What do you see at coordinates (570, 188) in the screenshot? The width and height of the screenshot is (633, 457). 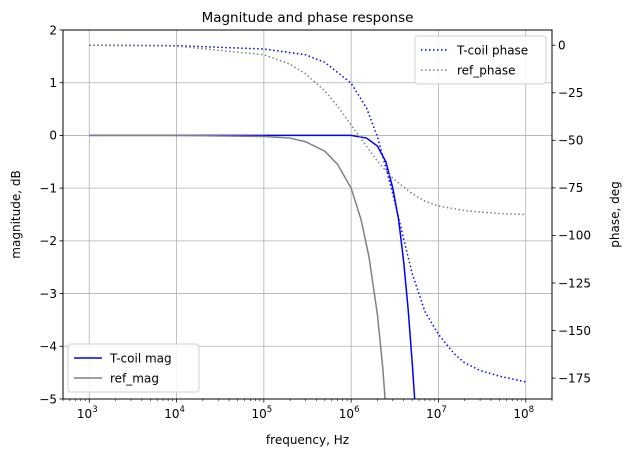 I see `y-right-tick-label: −75` at bounding box center [570, 188].